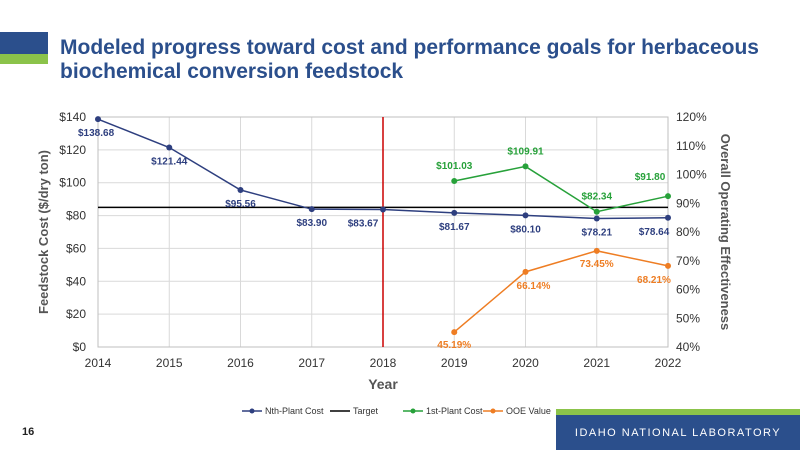 Image resolution: width=800 pixels, height=450 pixels. What do you see at coordinates (24, 43) in the screenshot?
I see `title-accent-bar` at bounding box center [24, 43].